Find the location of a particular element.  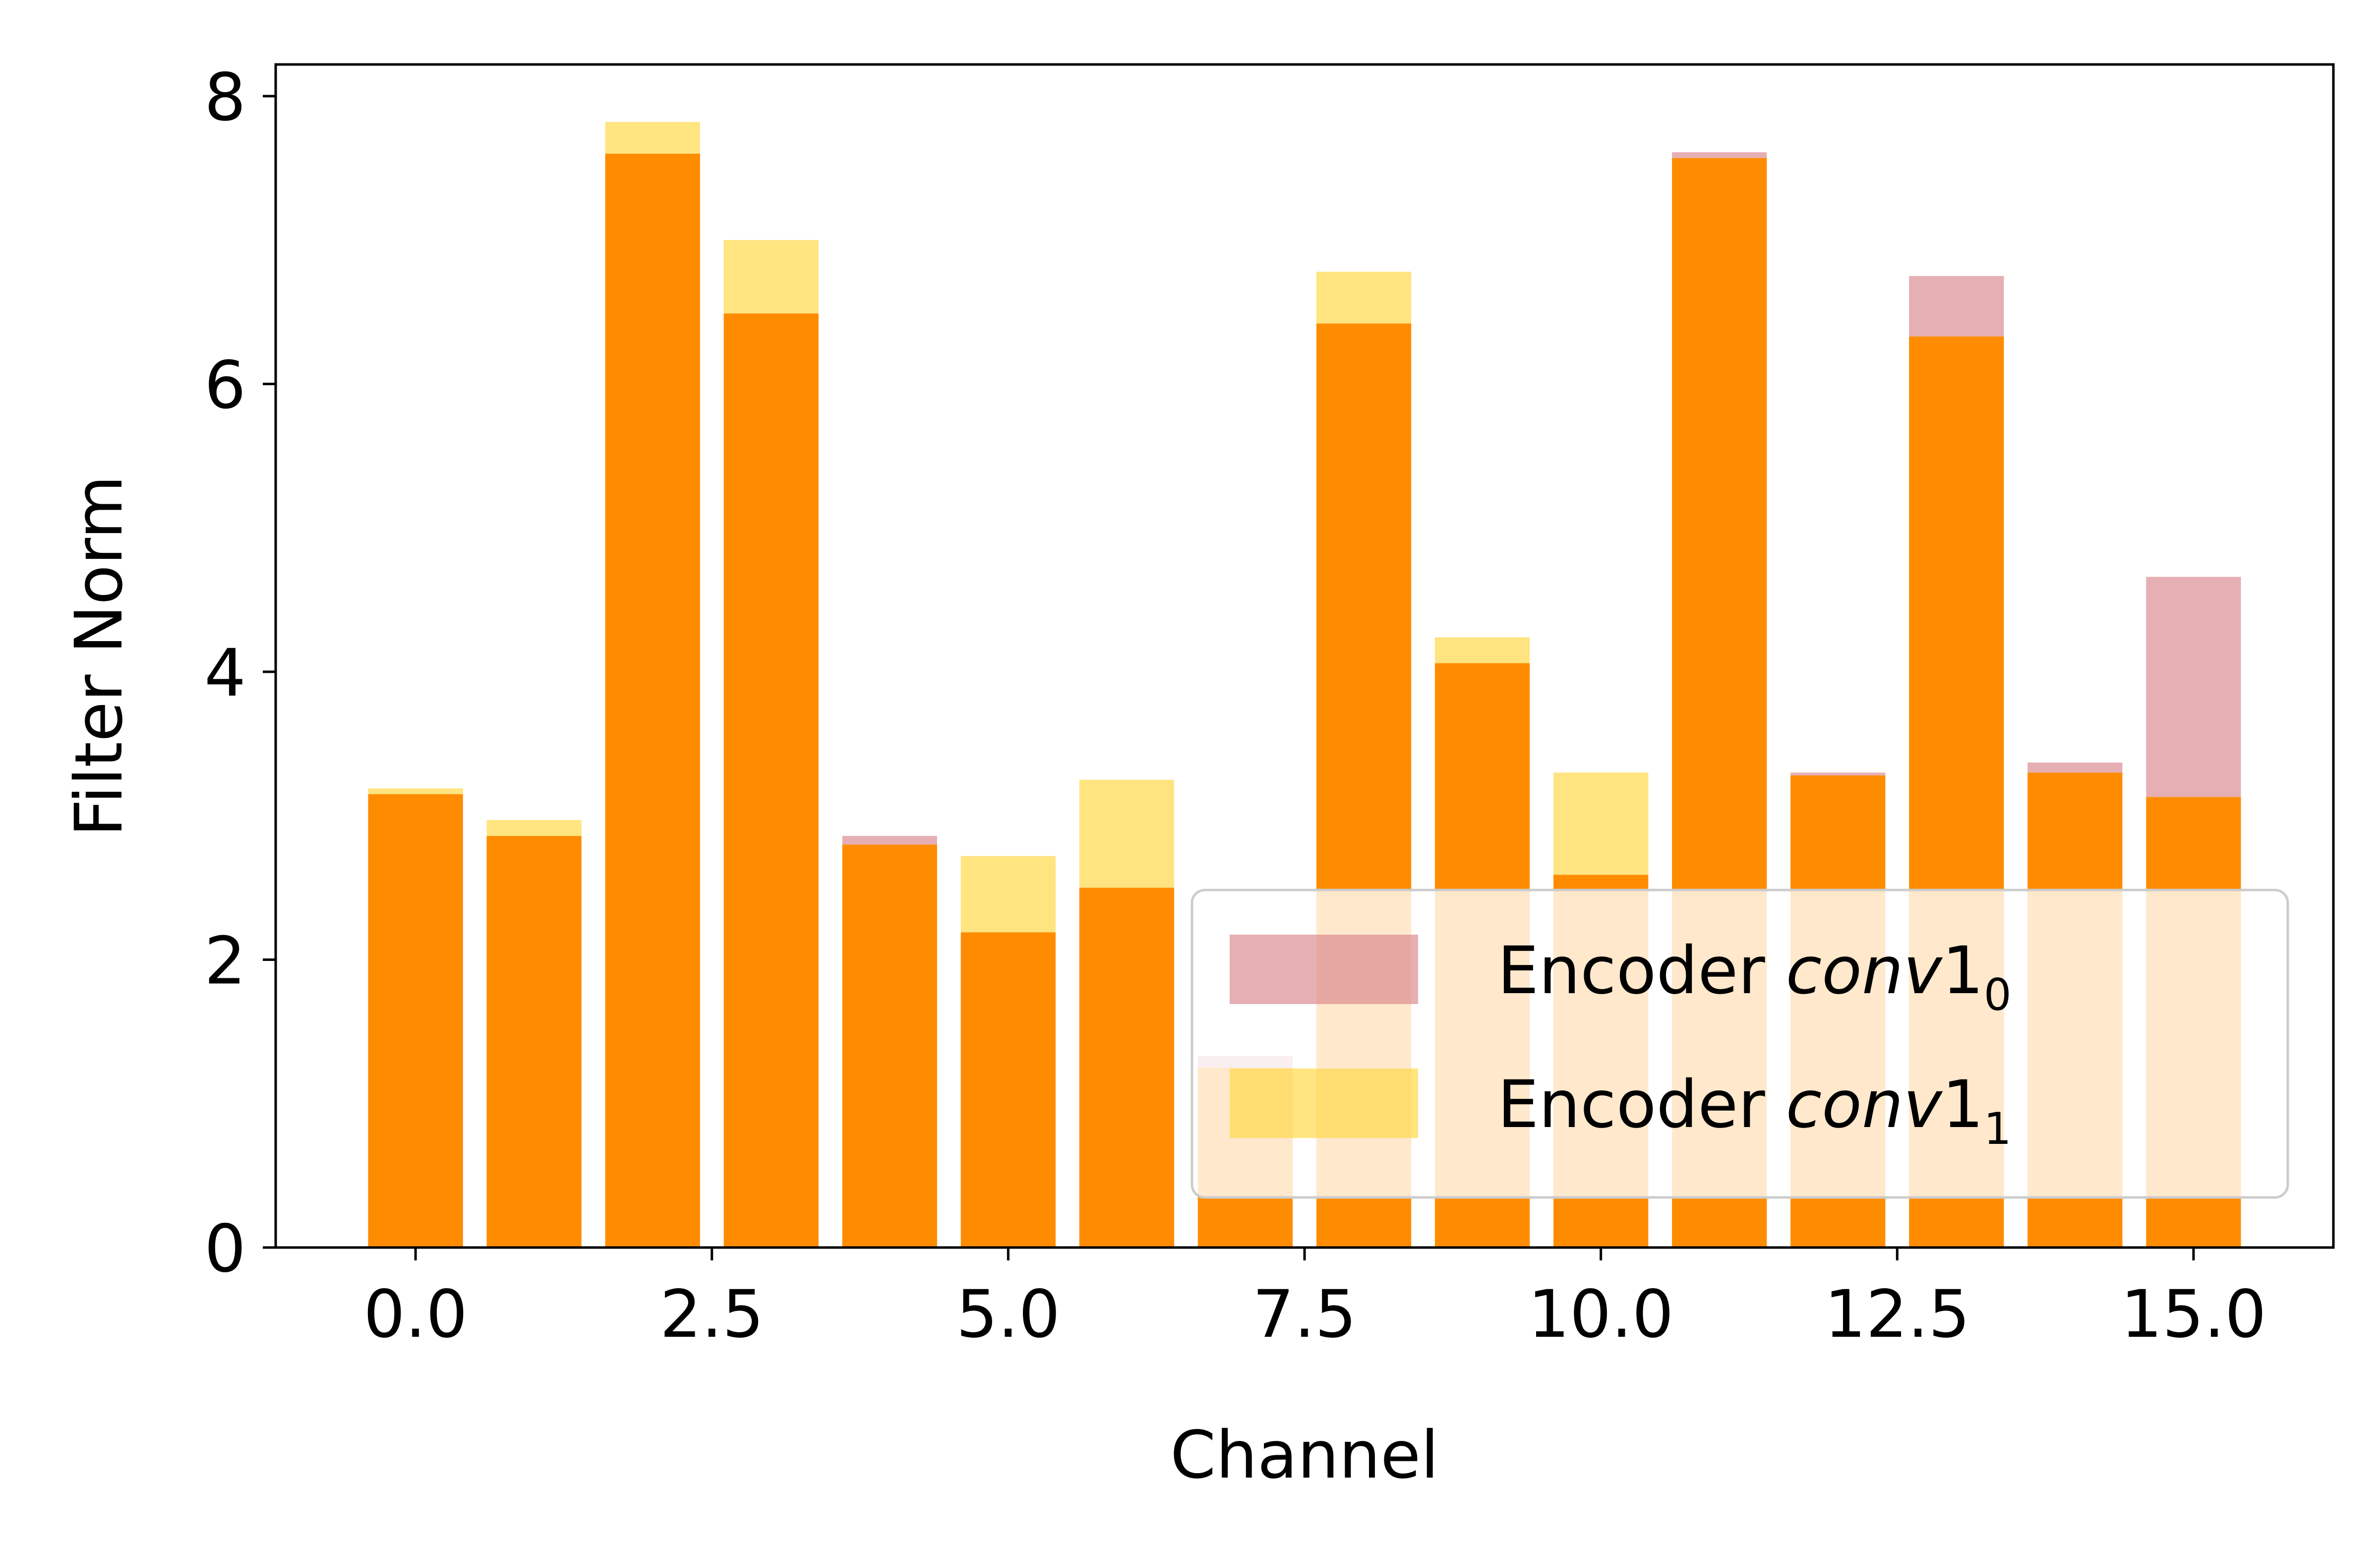

x-tick-label: 0.0 is located at coordinates (415, 1314).